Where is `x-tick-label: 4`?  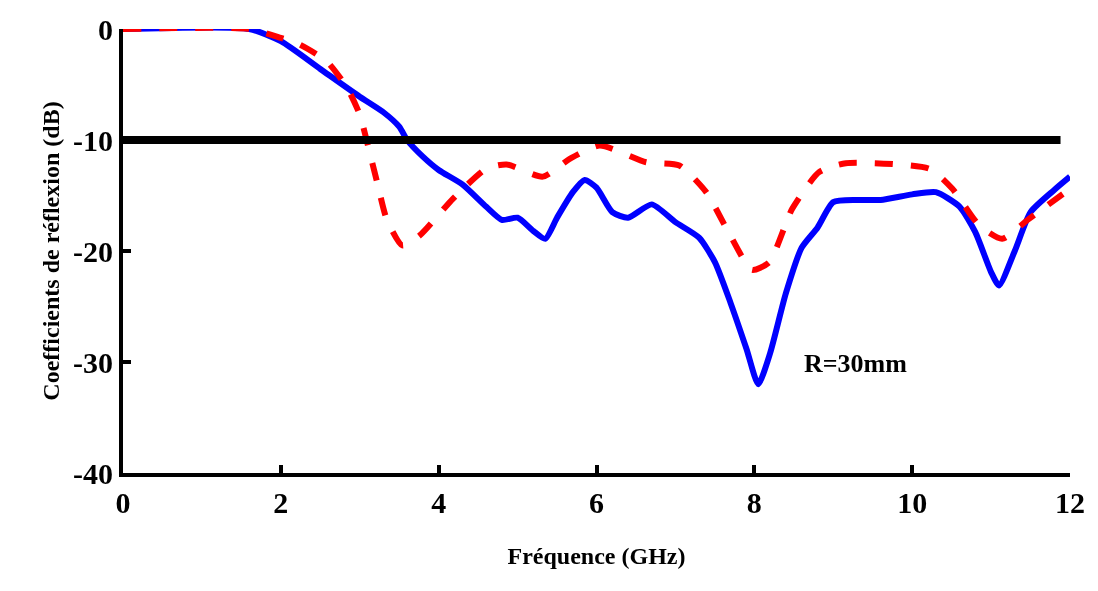
x-tick-label: 4 is located at coordinates (439, 502).